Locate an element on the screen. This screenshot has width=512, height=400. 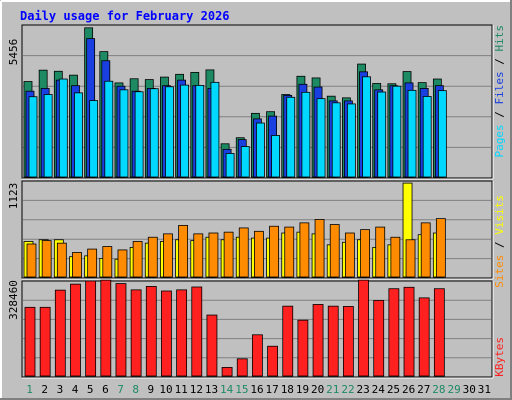
bottom-legend-part-0: KBytes is located at coordinates (499, 357).